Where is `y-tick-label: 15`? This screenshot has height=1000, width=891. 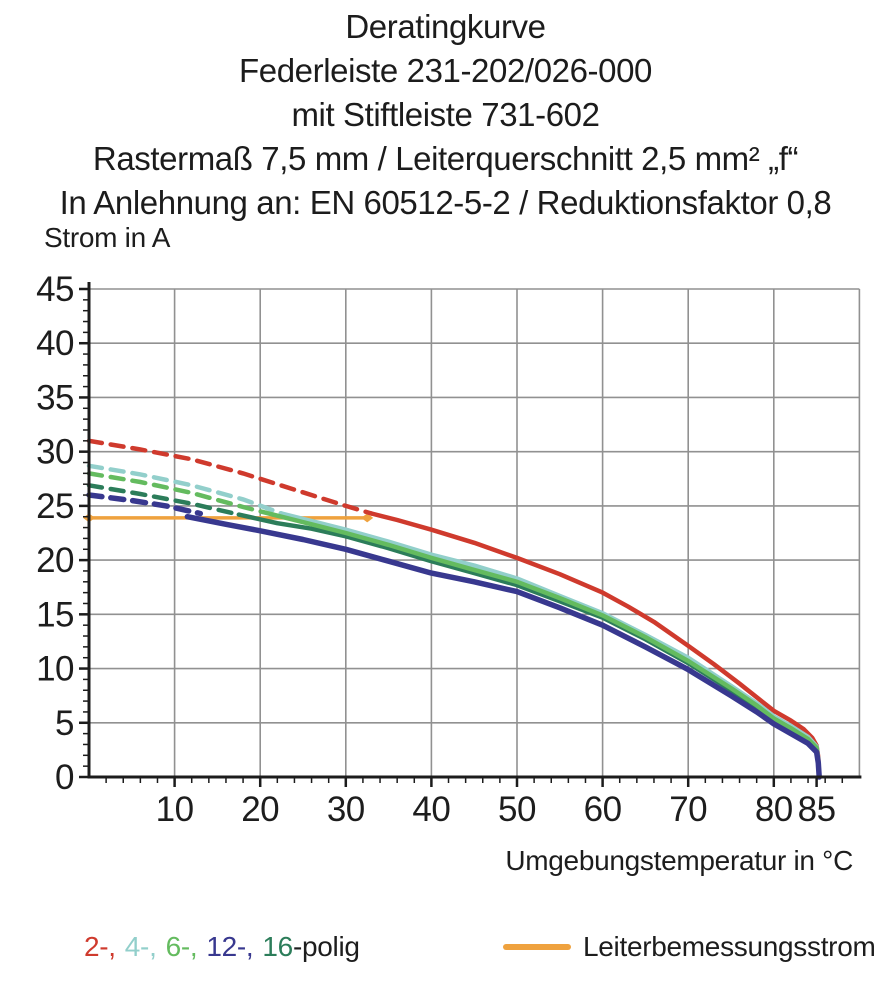
y-tick-label: 15 is located at coordinates (55, 614).